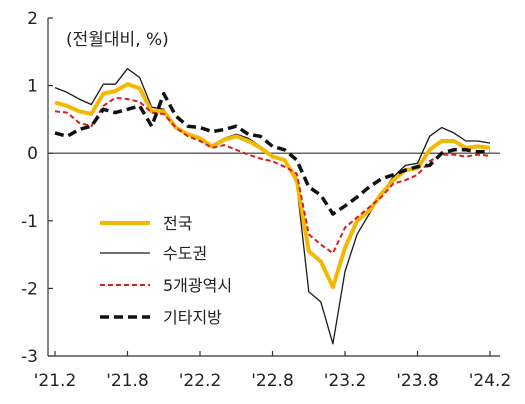 This screenshot has height=404, width=525. What do you see at coordinates (29, 222) in the screenshot?
I see `y-tick-label: -1` at bounding box center [29, 222].